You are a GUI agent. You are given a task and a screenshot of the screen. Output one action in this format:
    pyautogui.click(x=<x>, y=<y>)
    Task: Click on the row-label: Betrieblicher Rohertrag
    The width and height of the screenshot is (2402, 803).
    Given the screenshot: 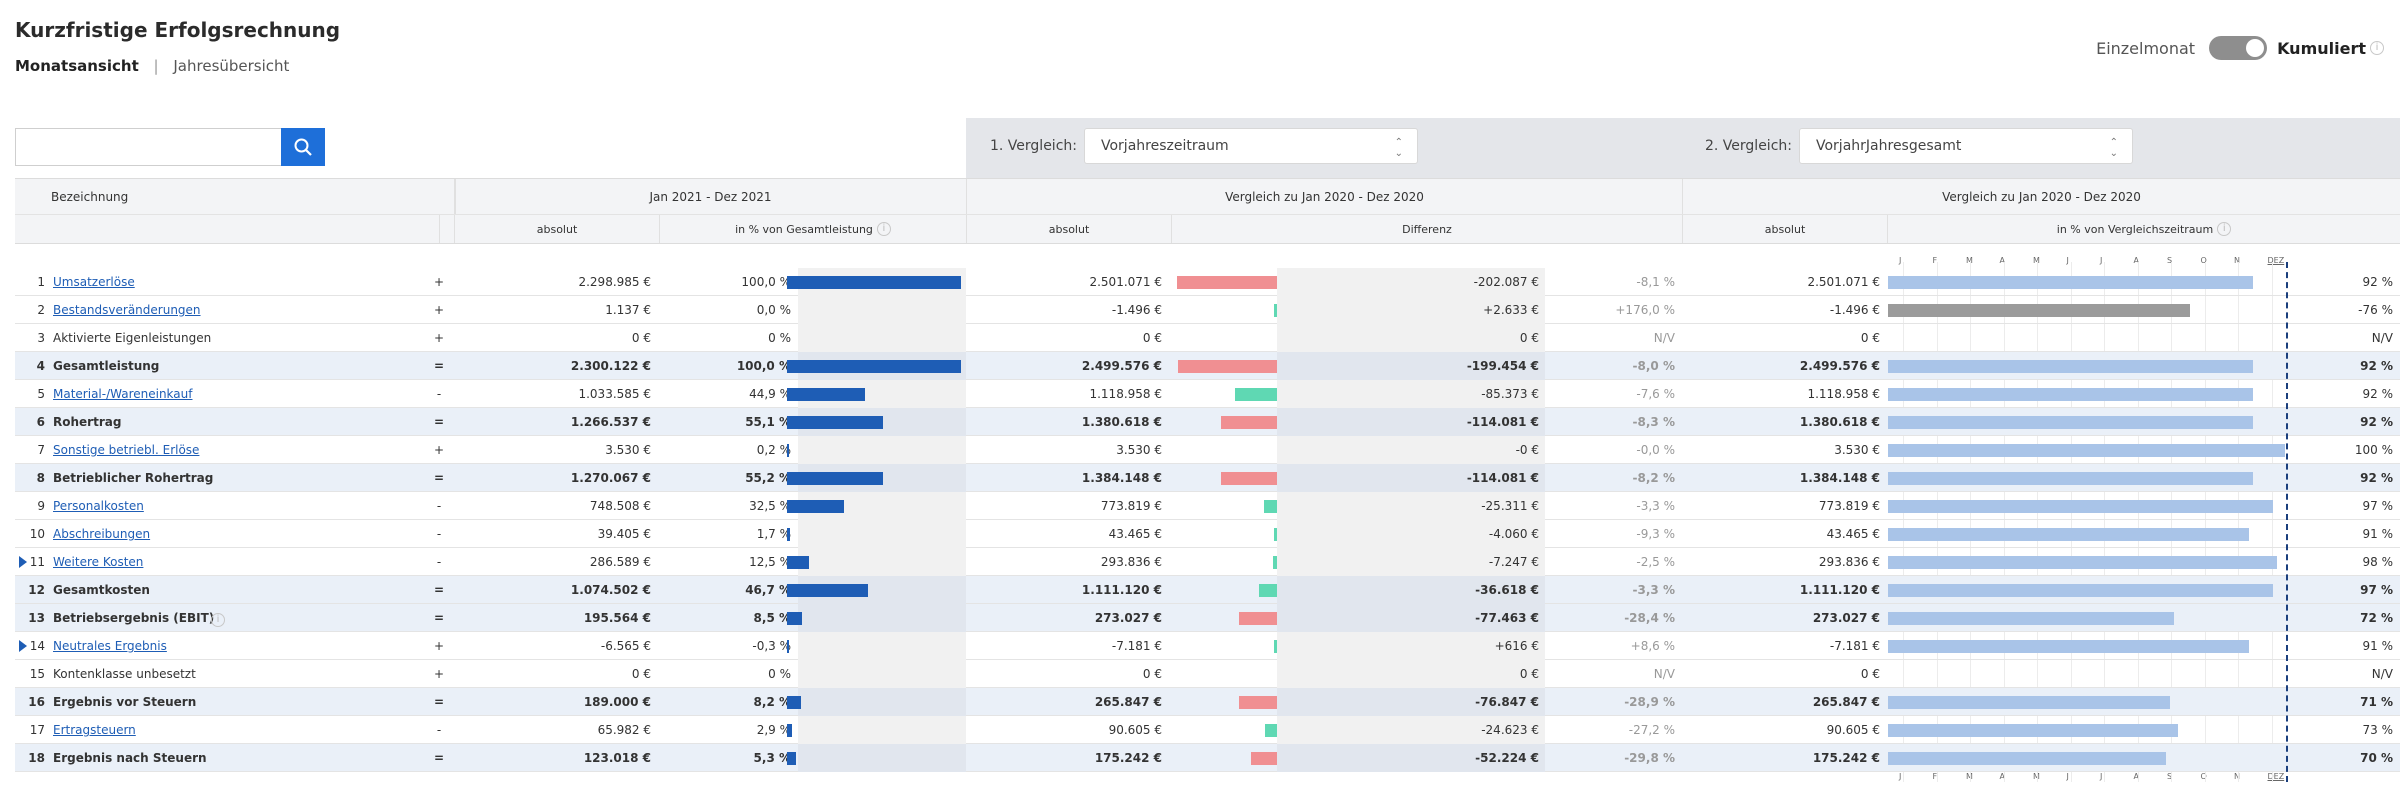 What is the action you would take?
    pyautogui.click(x=133, y=478)
    